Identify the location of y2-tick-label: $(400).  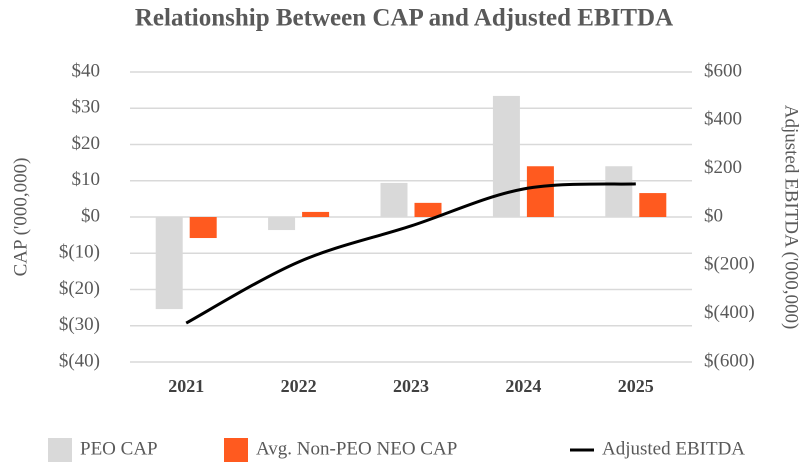
(729, 312).